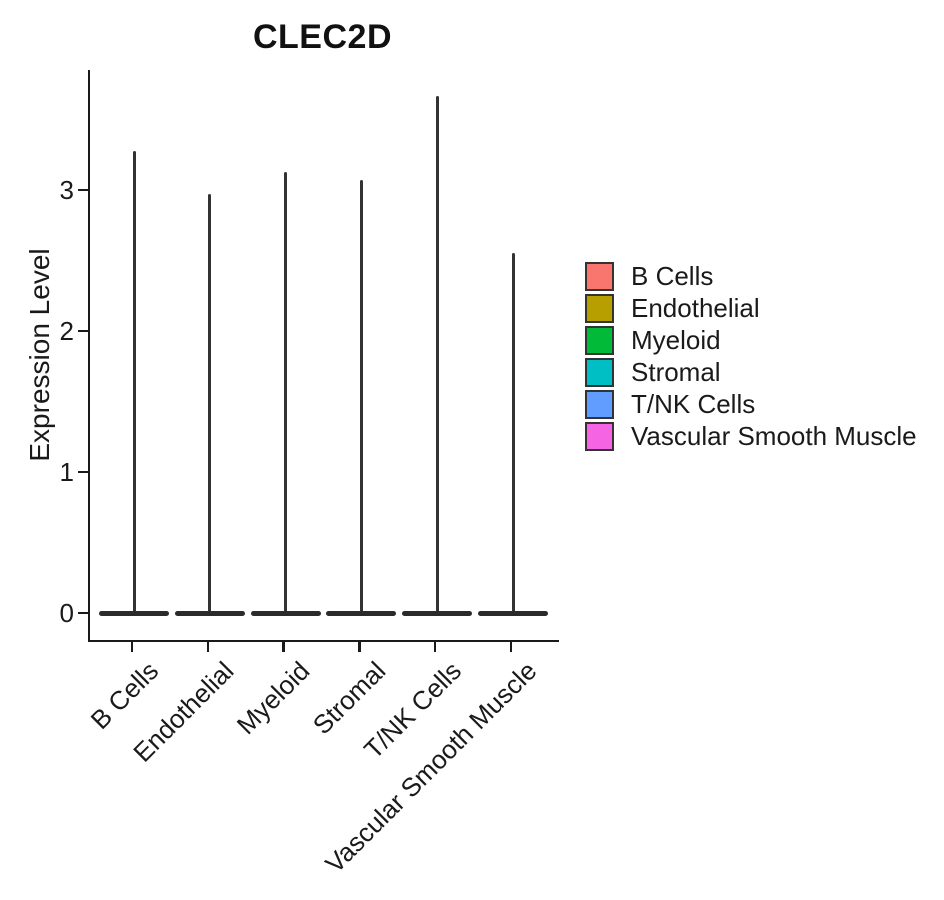  What do you see at coordinates (774, 436) in the screenshot?
I see `legend-label: Vascular Smooth Muscle` at bounding box center [774, 436].